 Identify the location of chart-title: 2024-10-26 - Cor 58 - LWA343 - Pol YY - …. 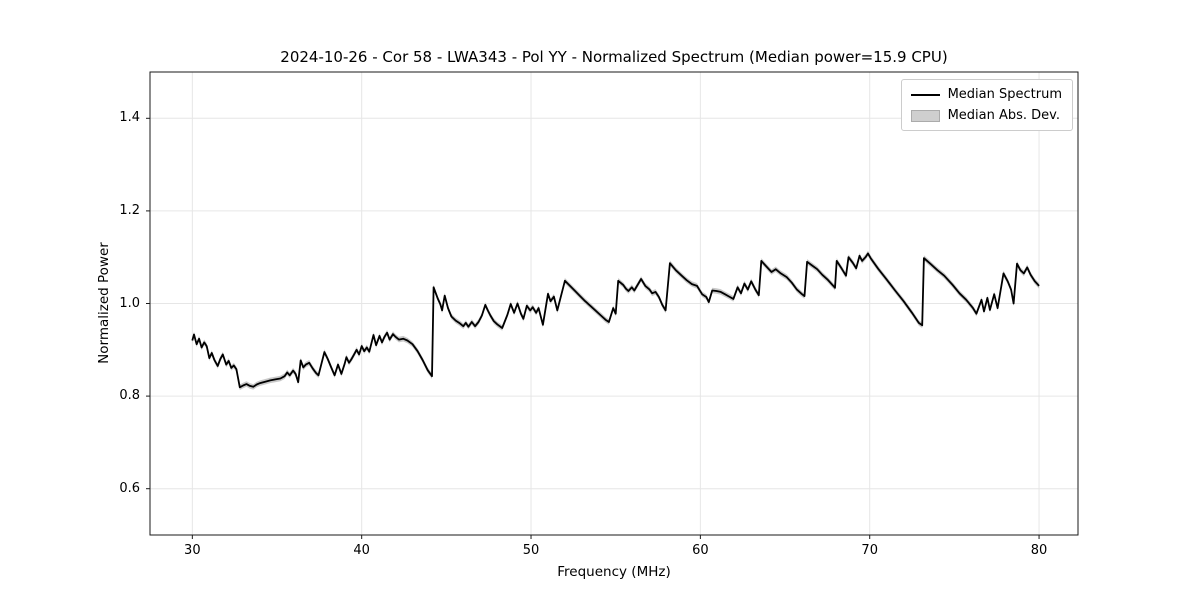
(614, 57).